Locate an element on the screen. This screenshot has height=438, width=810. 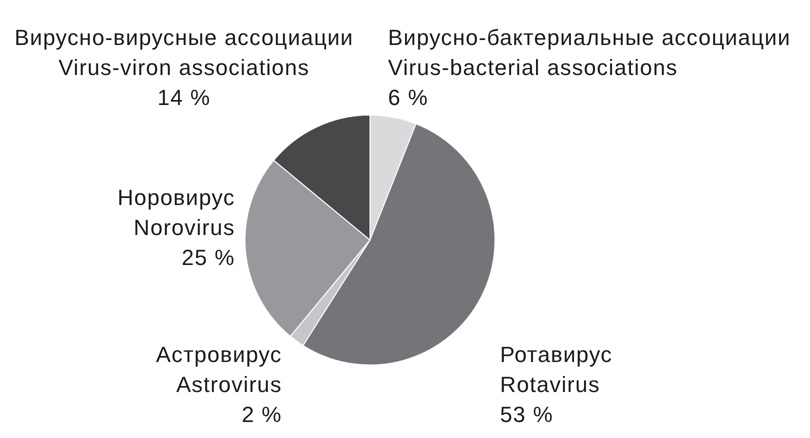
data-label: 14 % is located at coordinates (184, 97).